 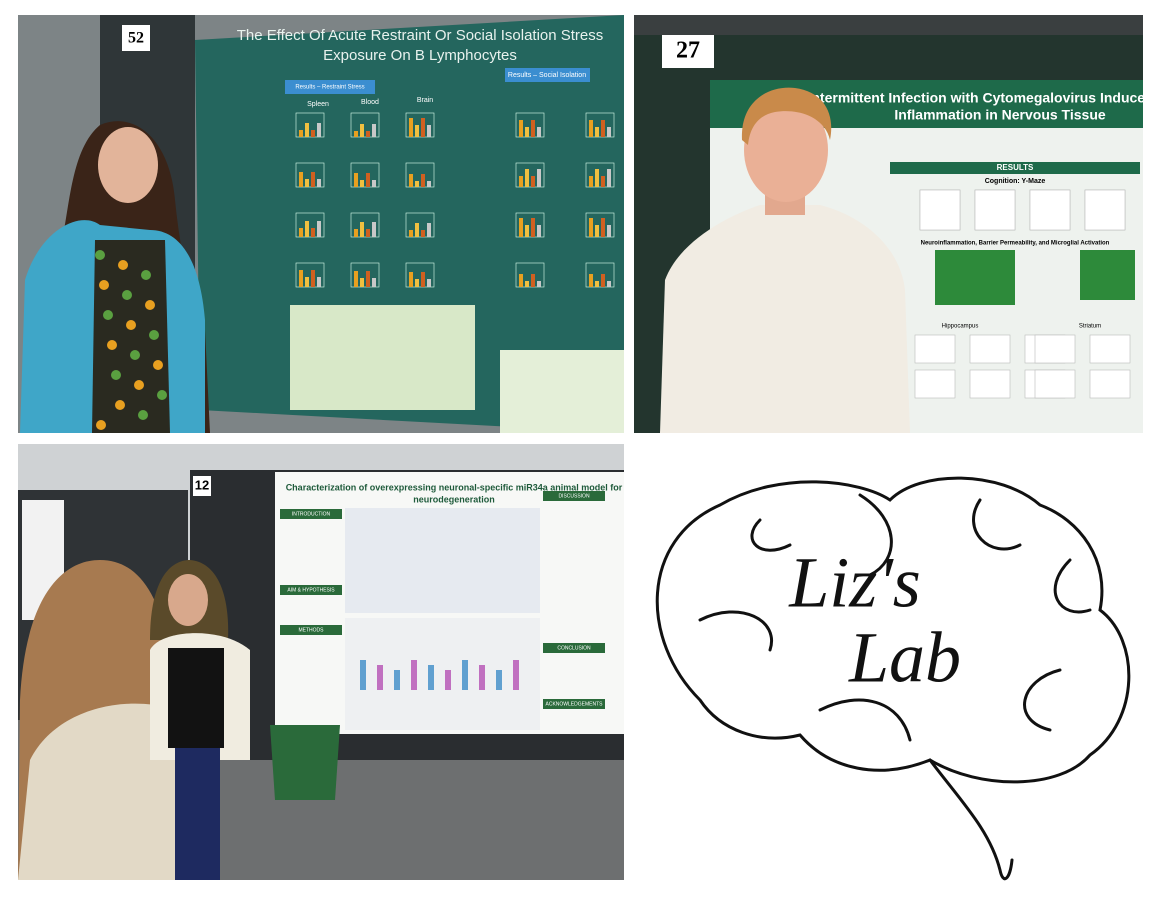 What do you see at coordinates (1000, 115) in the screenshot?
I see `poster-title: Inflammation in Nervous Tissue` at bounding box center [1000, 115].